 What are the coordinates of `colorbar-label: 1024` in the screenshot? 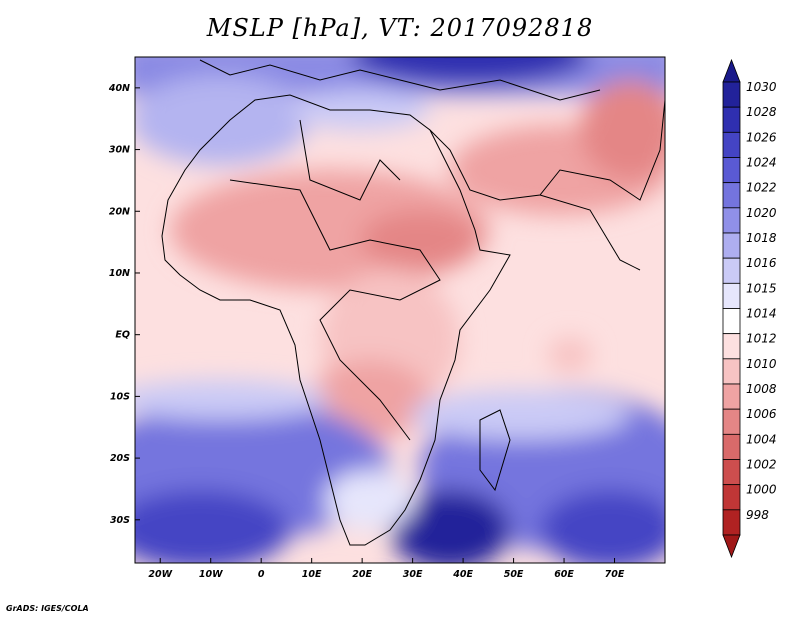 It's located at (761, 163).